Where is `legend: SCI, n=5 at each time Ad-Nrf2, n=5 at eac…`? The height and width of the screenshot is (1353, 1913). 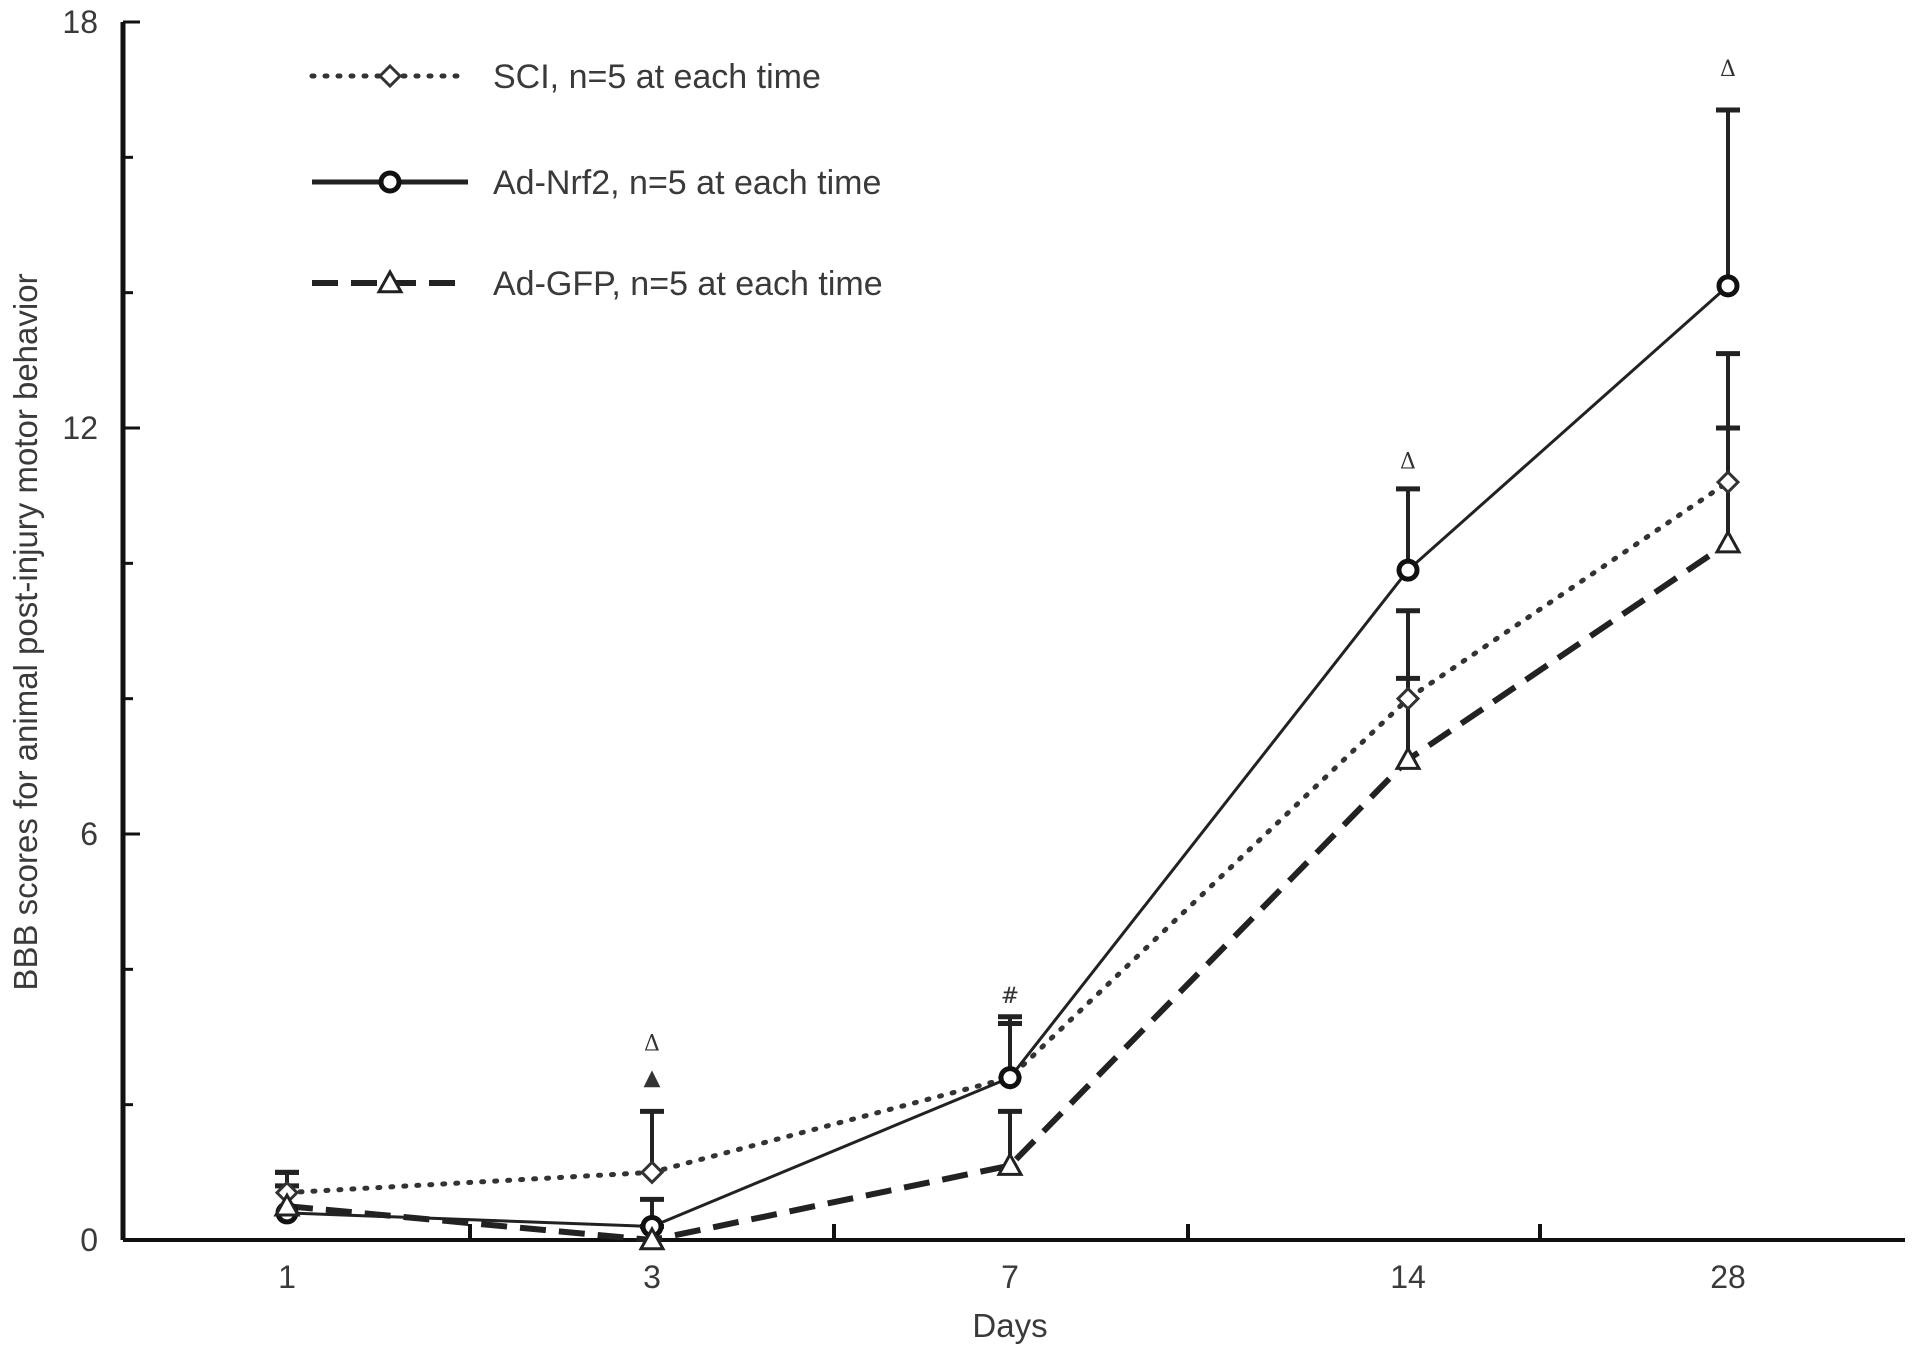 legend: SCI, n=5 at each time Ad-Nrf2, n=5 at eac… is located at coordinates (596, 180).